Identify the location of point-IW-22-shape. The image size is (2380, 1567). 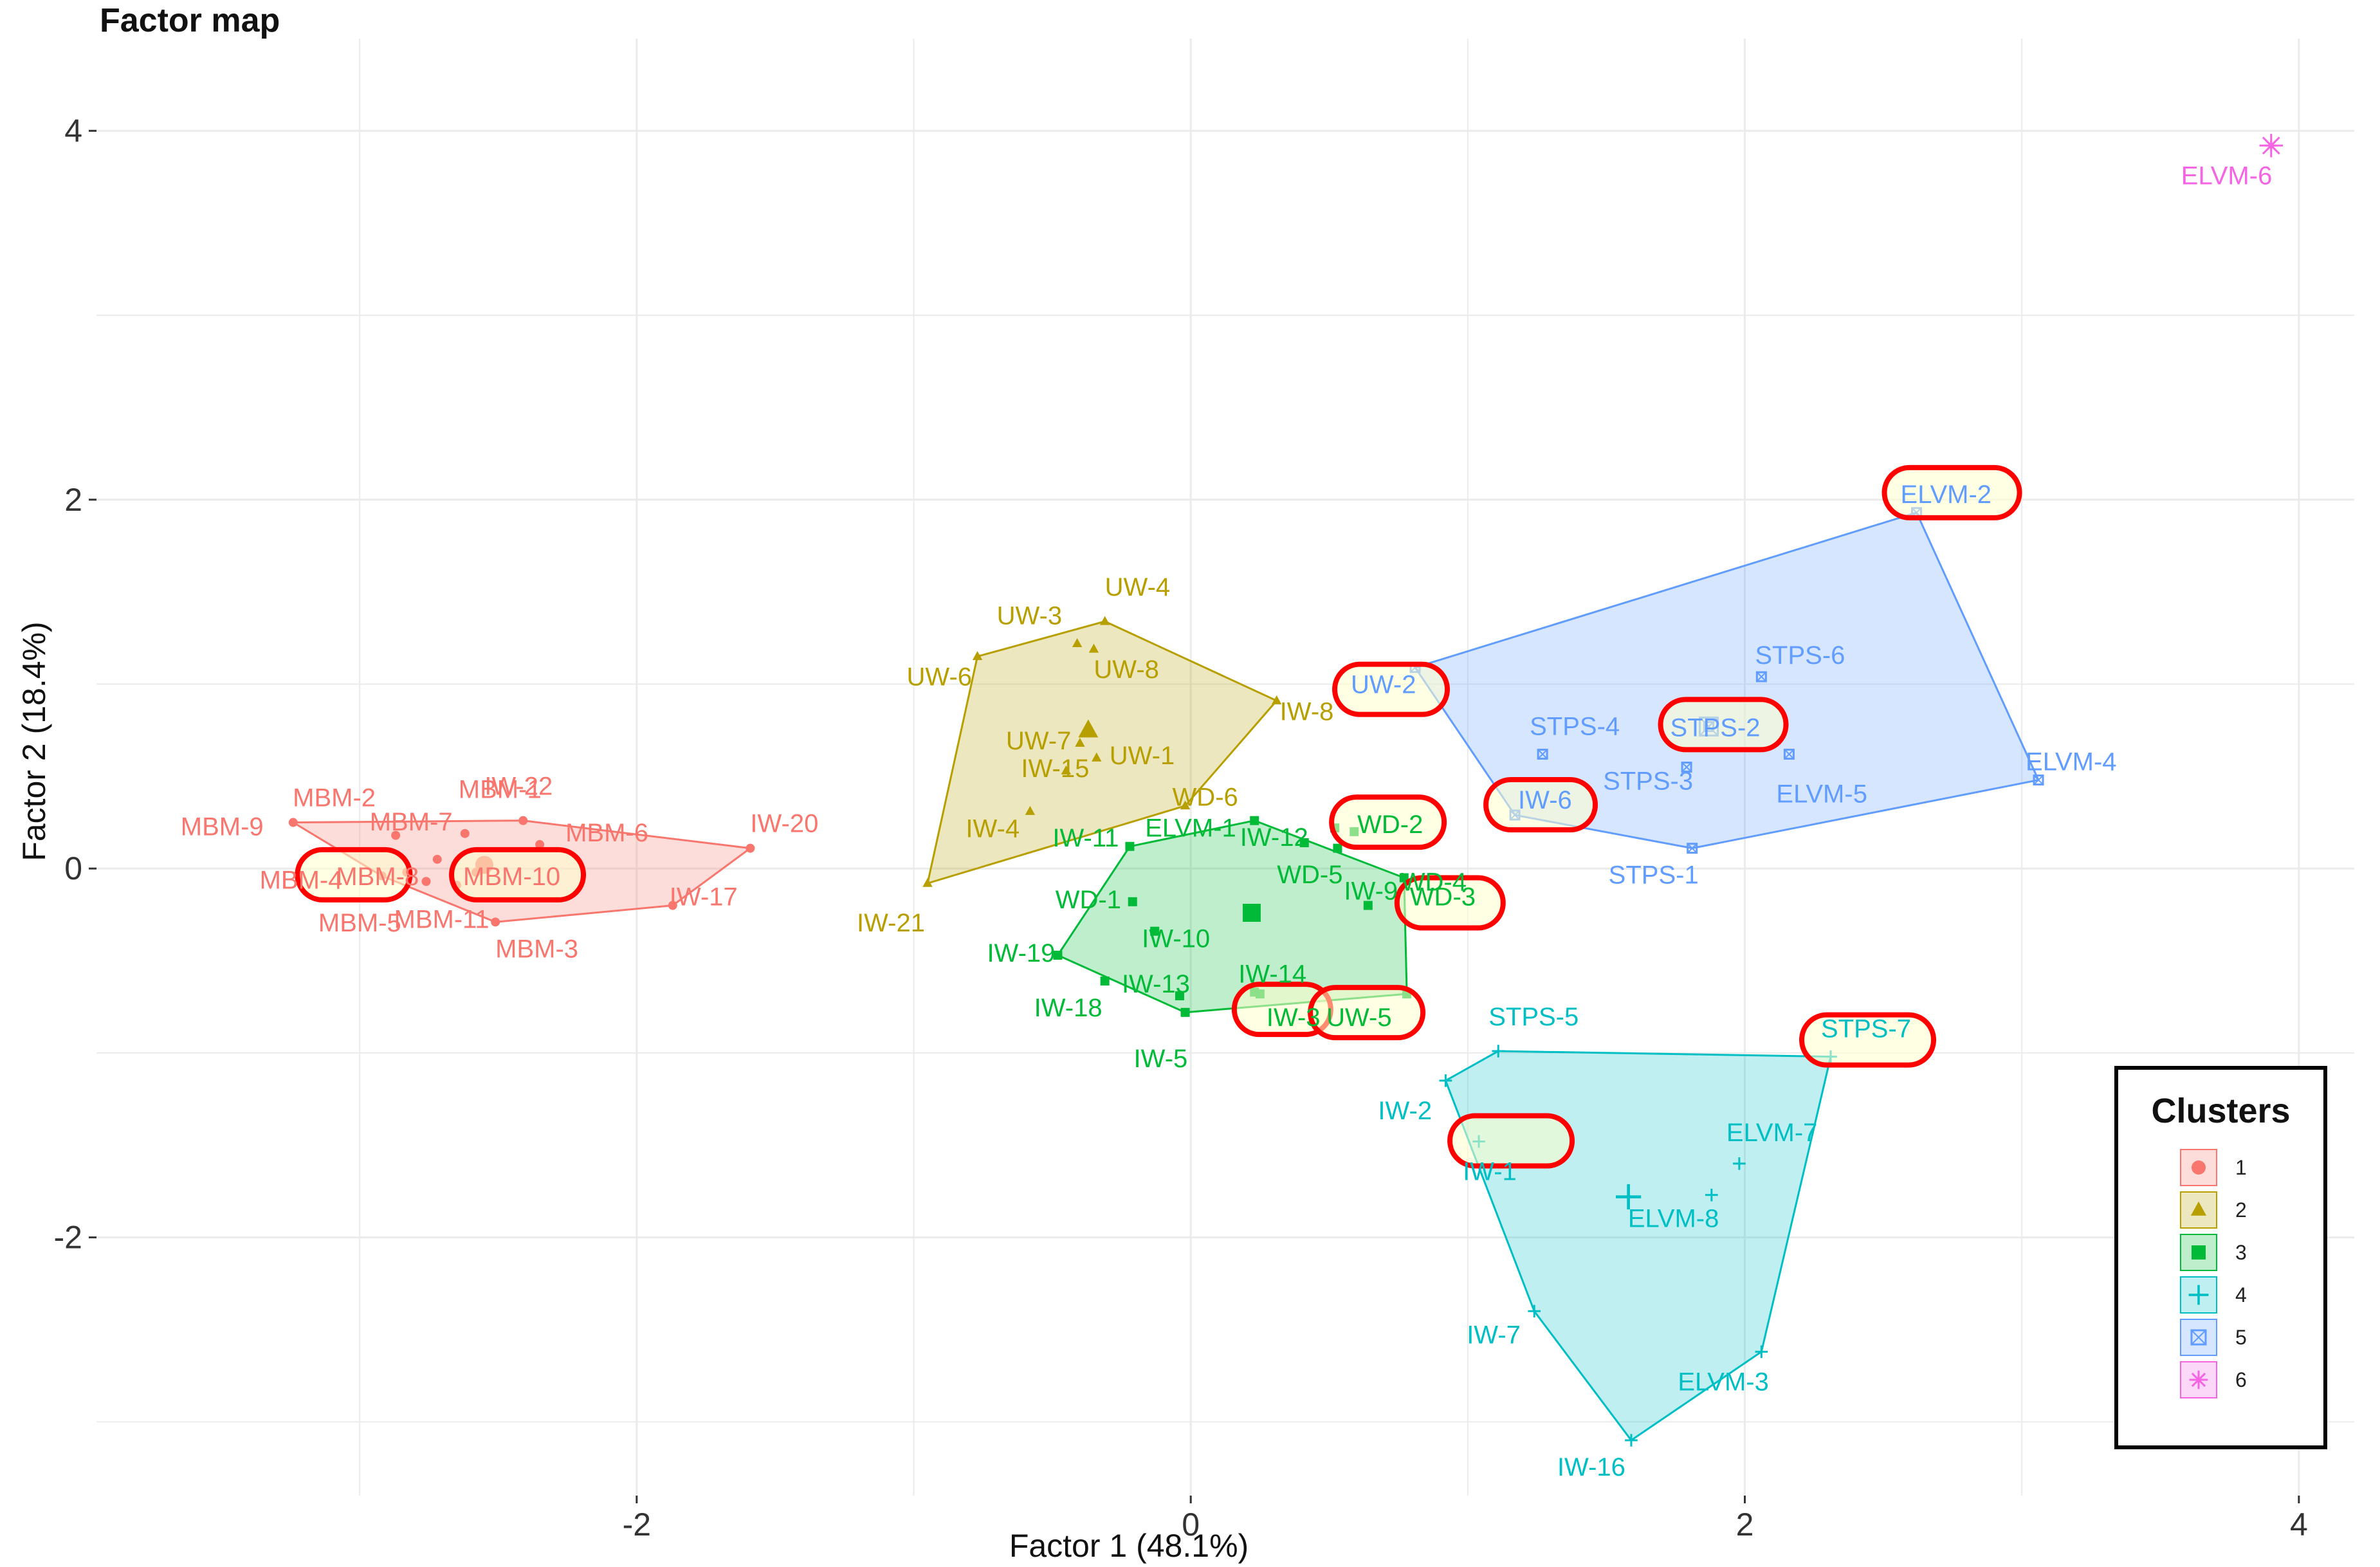
(523, 820).